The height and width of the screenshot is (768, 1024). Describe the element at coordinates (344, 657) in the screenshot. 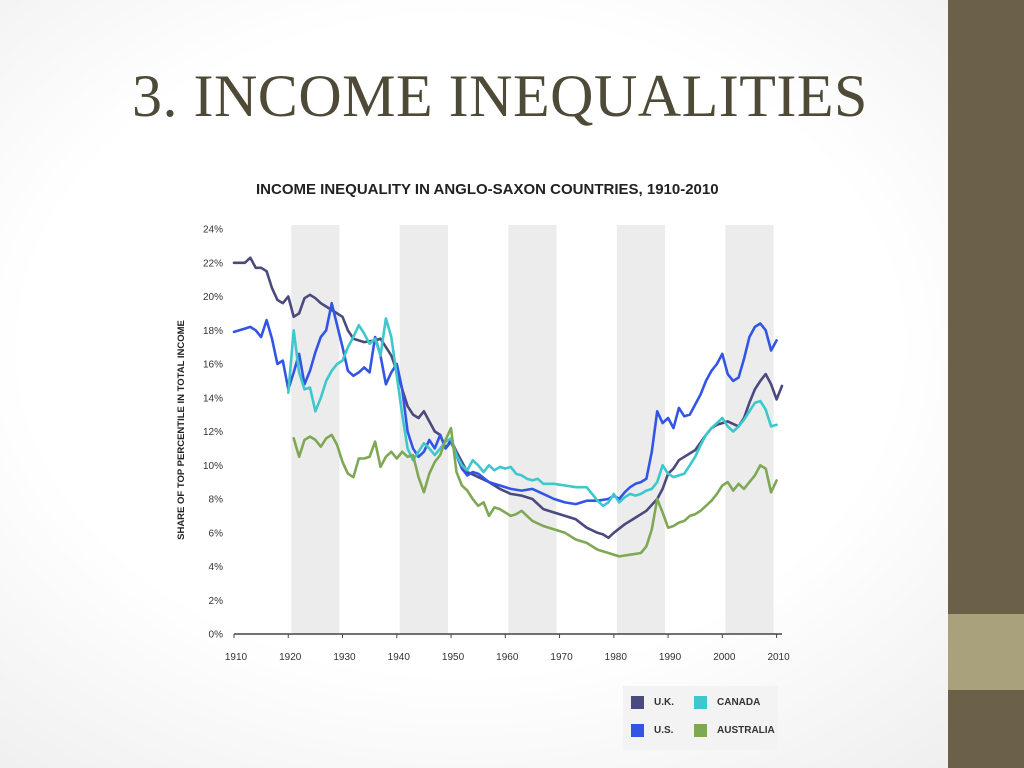

I see `x-tick-label: 1930` at that location.